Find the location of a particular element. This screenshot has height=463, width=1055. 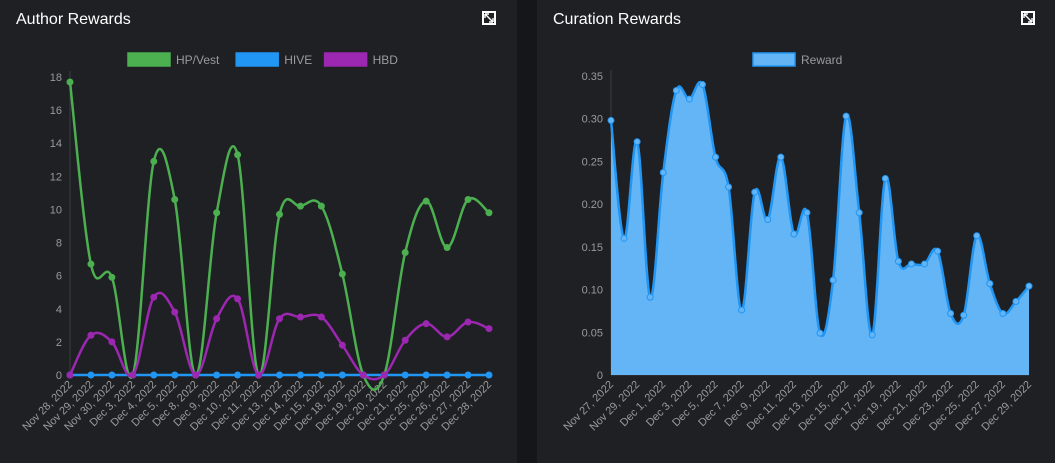

y-tick-label: 4 is located at coordinates (59, 310).